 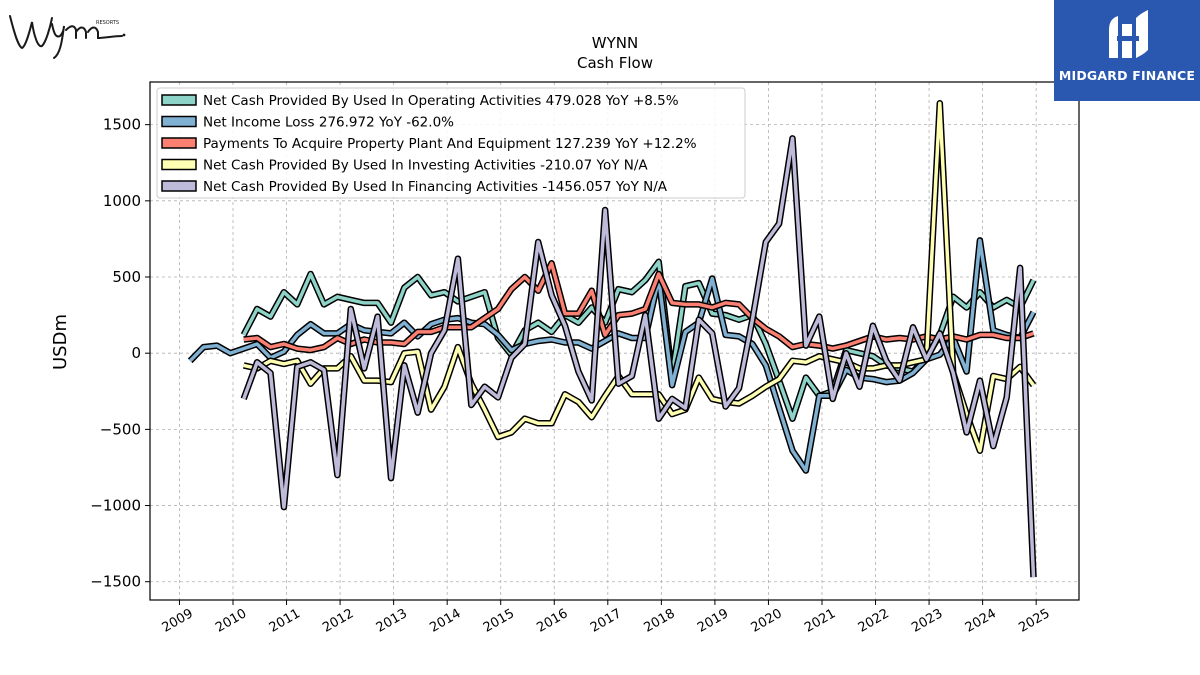 I want to click on x-tick-label: 2023, so click(x=927, y=621).